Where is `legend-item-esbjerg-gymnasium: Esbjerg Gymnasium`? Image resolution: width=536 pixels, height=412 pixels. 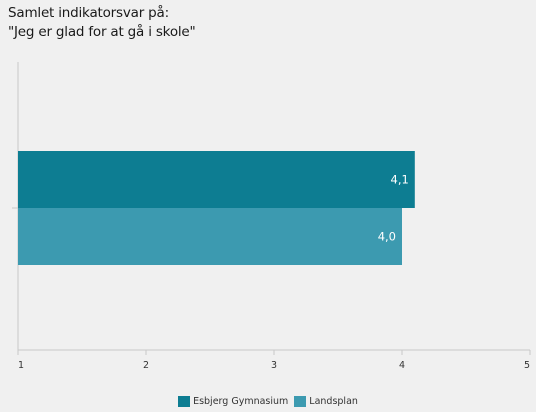
legend-item-esbjerg-gymnasium: Esbjerg Gymnasium is located at coordinates (233, 401).